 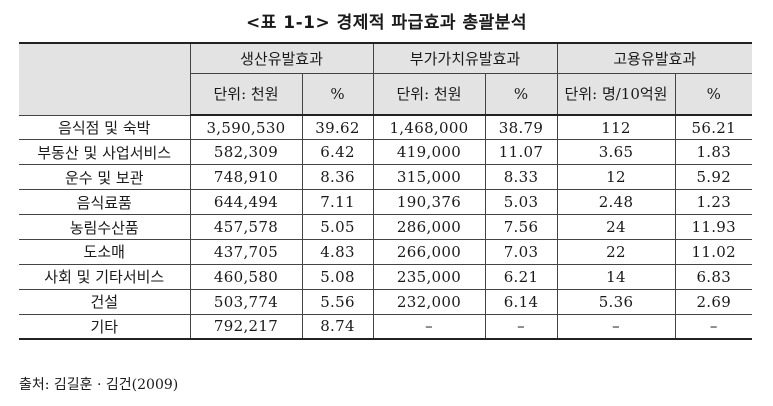 What do you see at coordinates (105, 276) in the screenshot?
I see `row-label: 사회 및 기타서비스` at bounding box center [105, 276].